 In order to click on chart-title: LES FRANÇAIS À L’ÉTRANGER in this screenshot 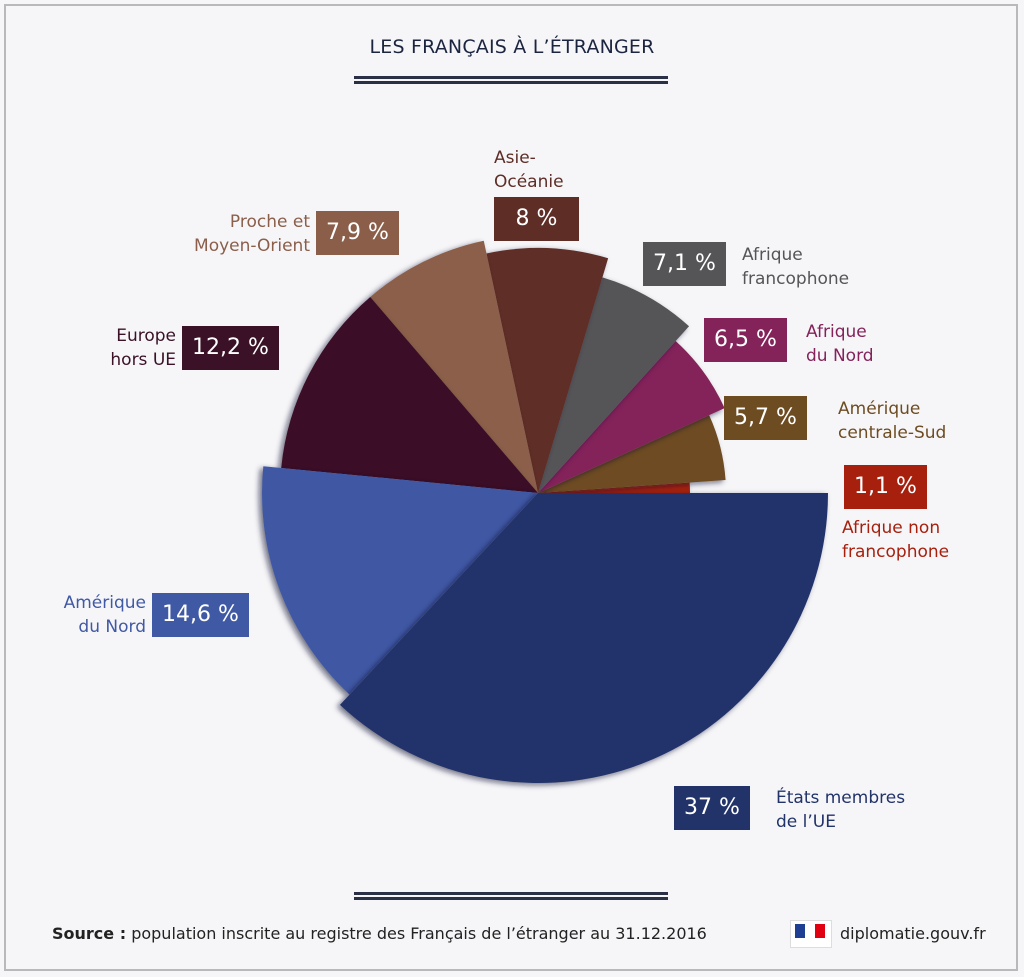, I will do `click(512, 47)`.